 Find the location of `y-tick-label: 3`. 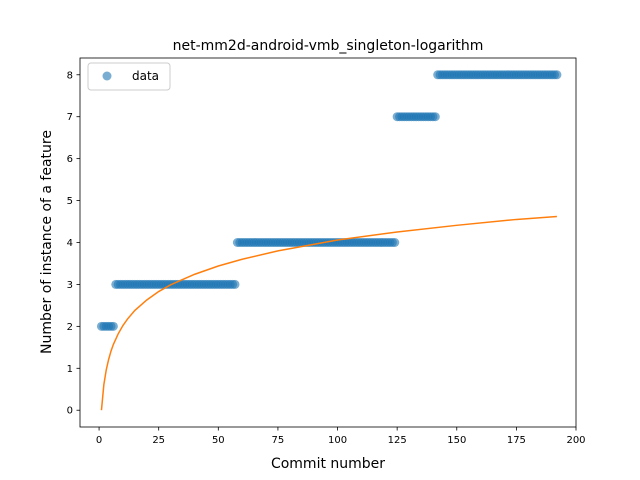

y-tick-label: 3 is located at coordinates (70, 285).